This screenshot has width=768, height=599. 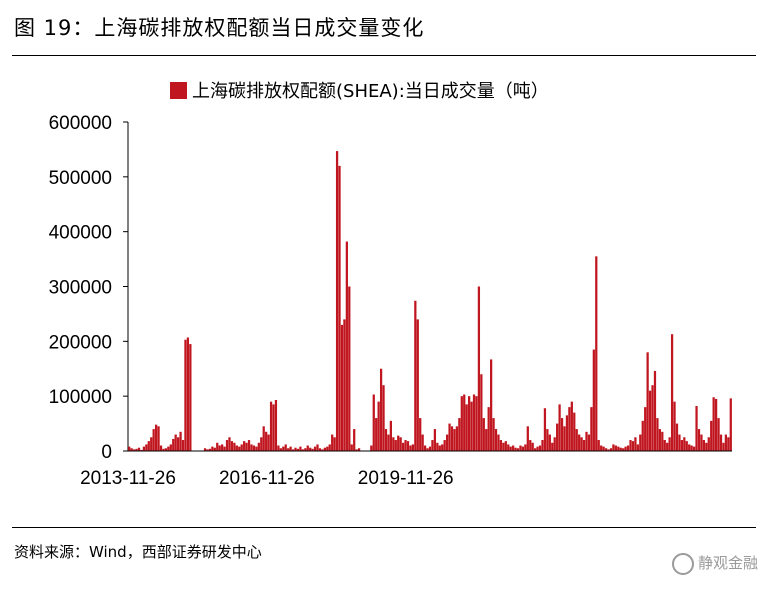 What do you see at coordinates (80, 288) in the screenshot?
I see `y-tick-label: 300000` at bounding box center [80, 288].